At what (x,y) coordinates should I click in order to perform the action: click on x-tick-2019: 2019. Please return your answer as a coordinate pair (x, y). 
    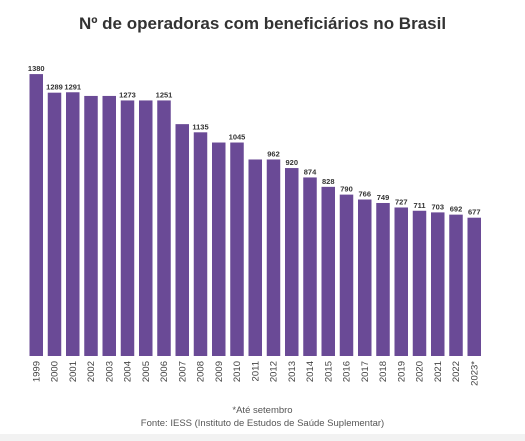
    Looking at the image, I should click on (401, 371).